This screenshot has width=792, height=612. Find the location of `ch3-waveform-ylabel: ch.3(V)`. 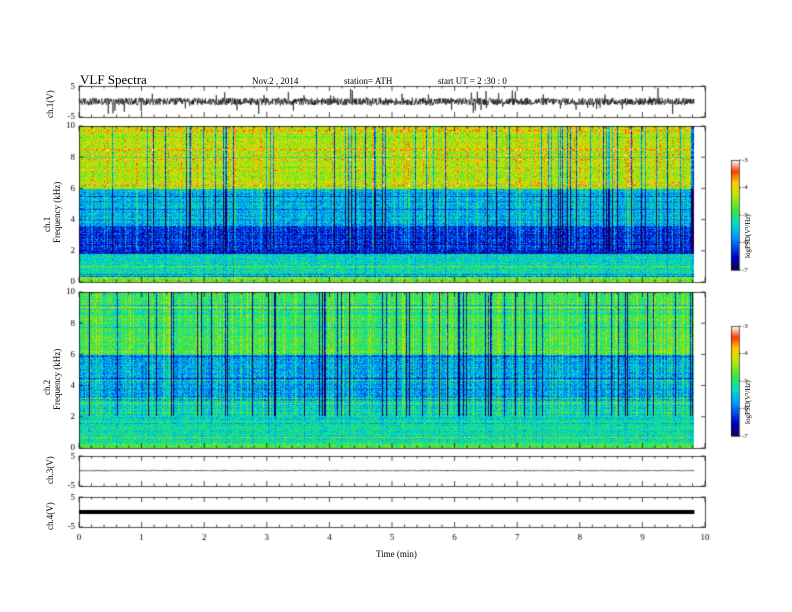

ch3-waveform-ylabel: ch.3(V) is located at coordinates (50, 470).